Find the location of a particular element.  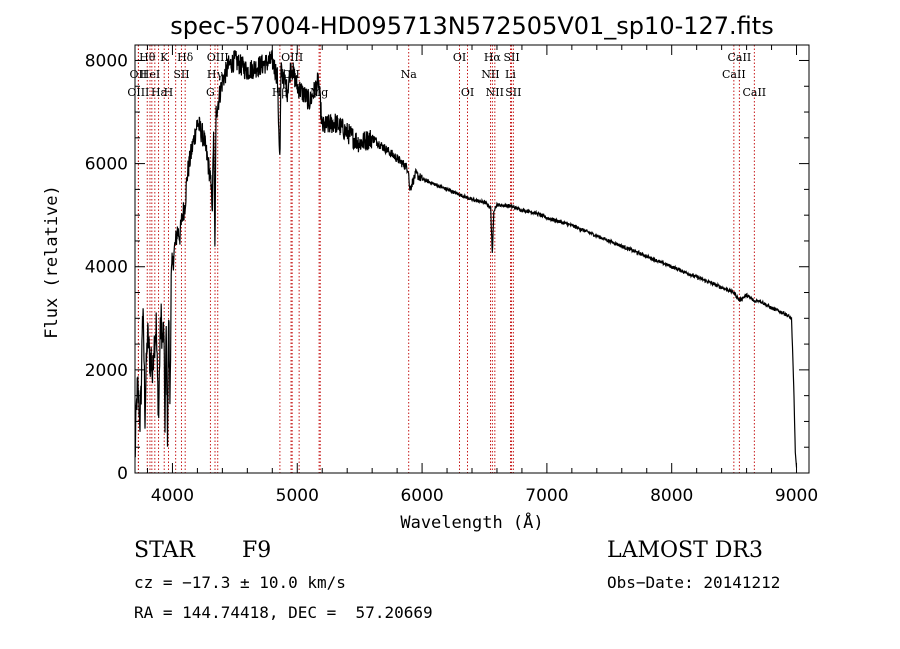

x-tick-label: 5000 is located at coordinates (297, 496).